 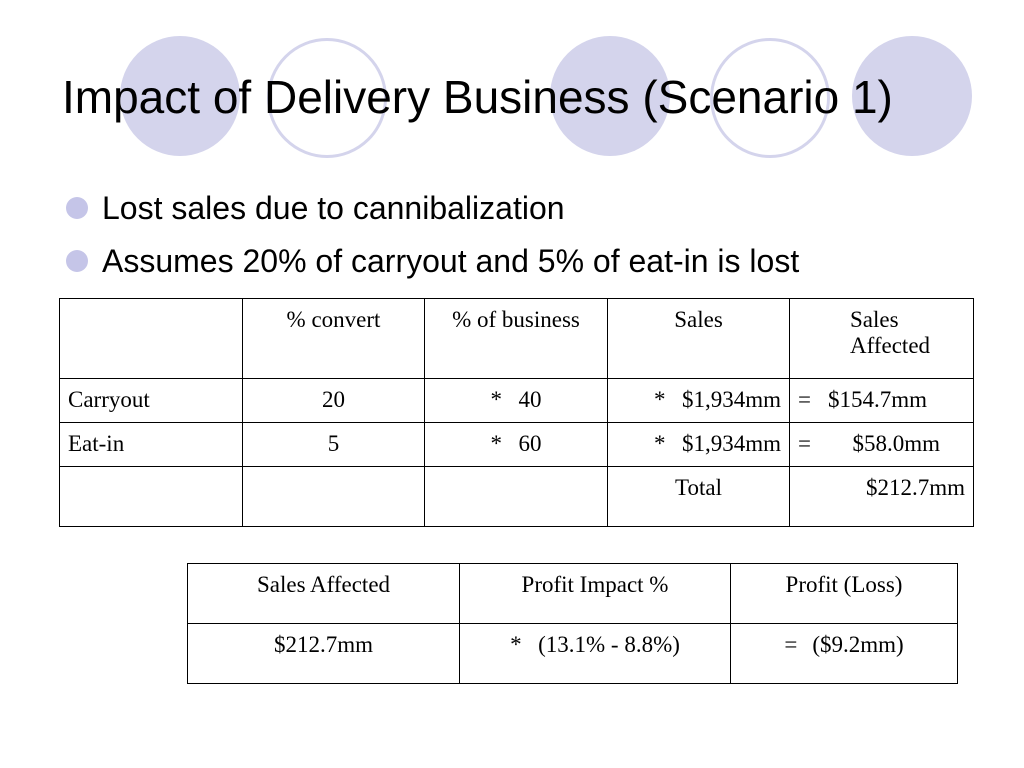 I want to click on header-cell-business: % of business, so click(x=516, y=338).